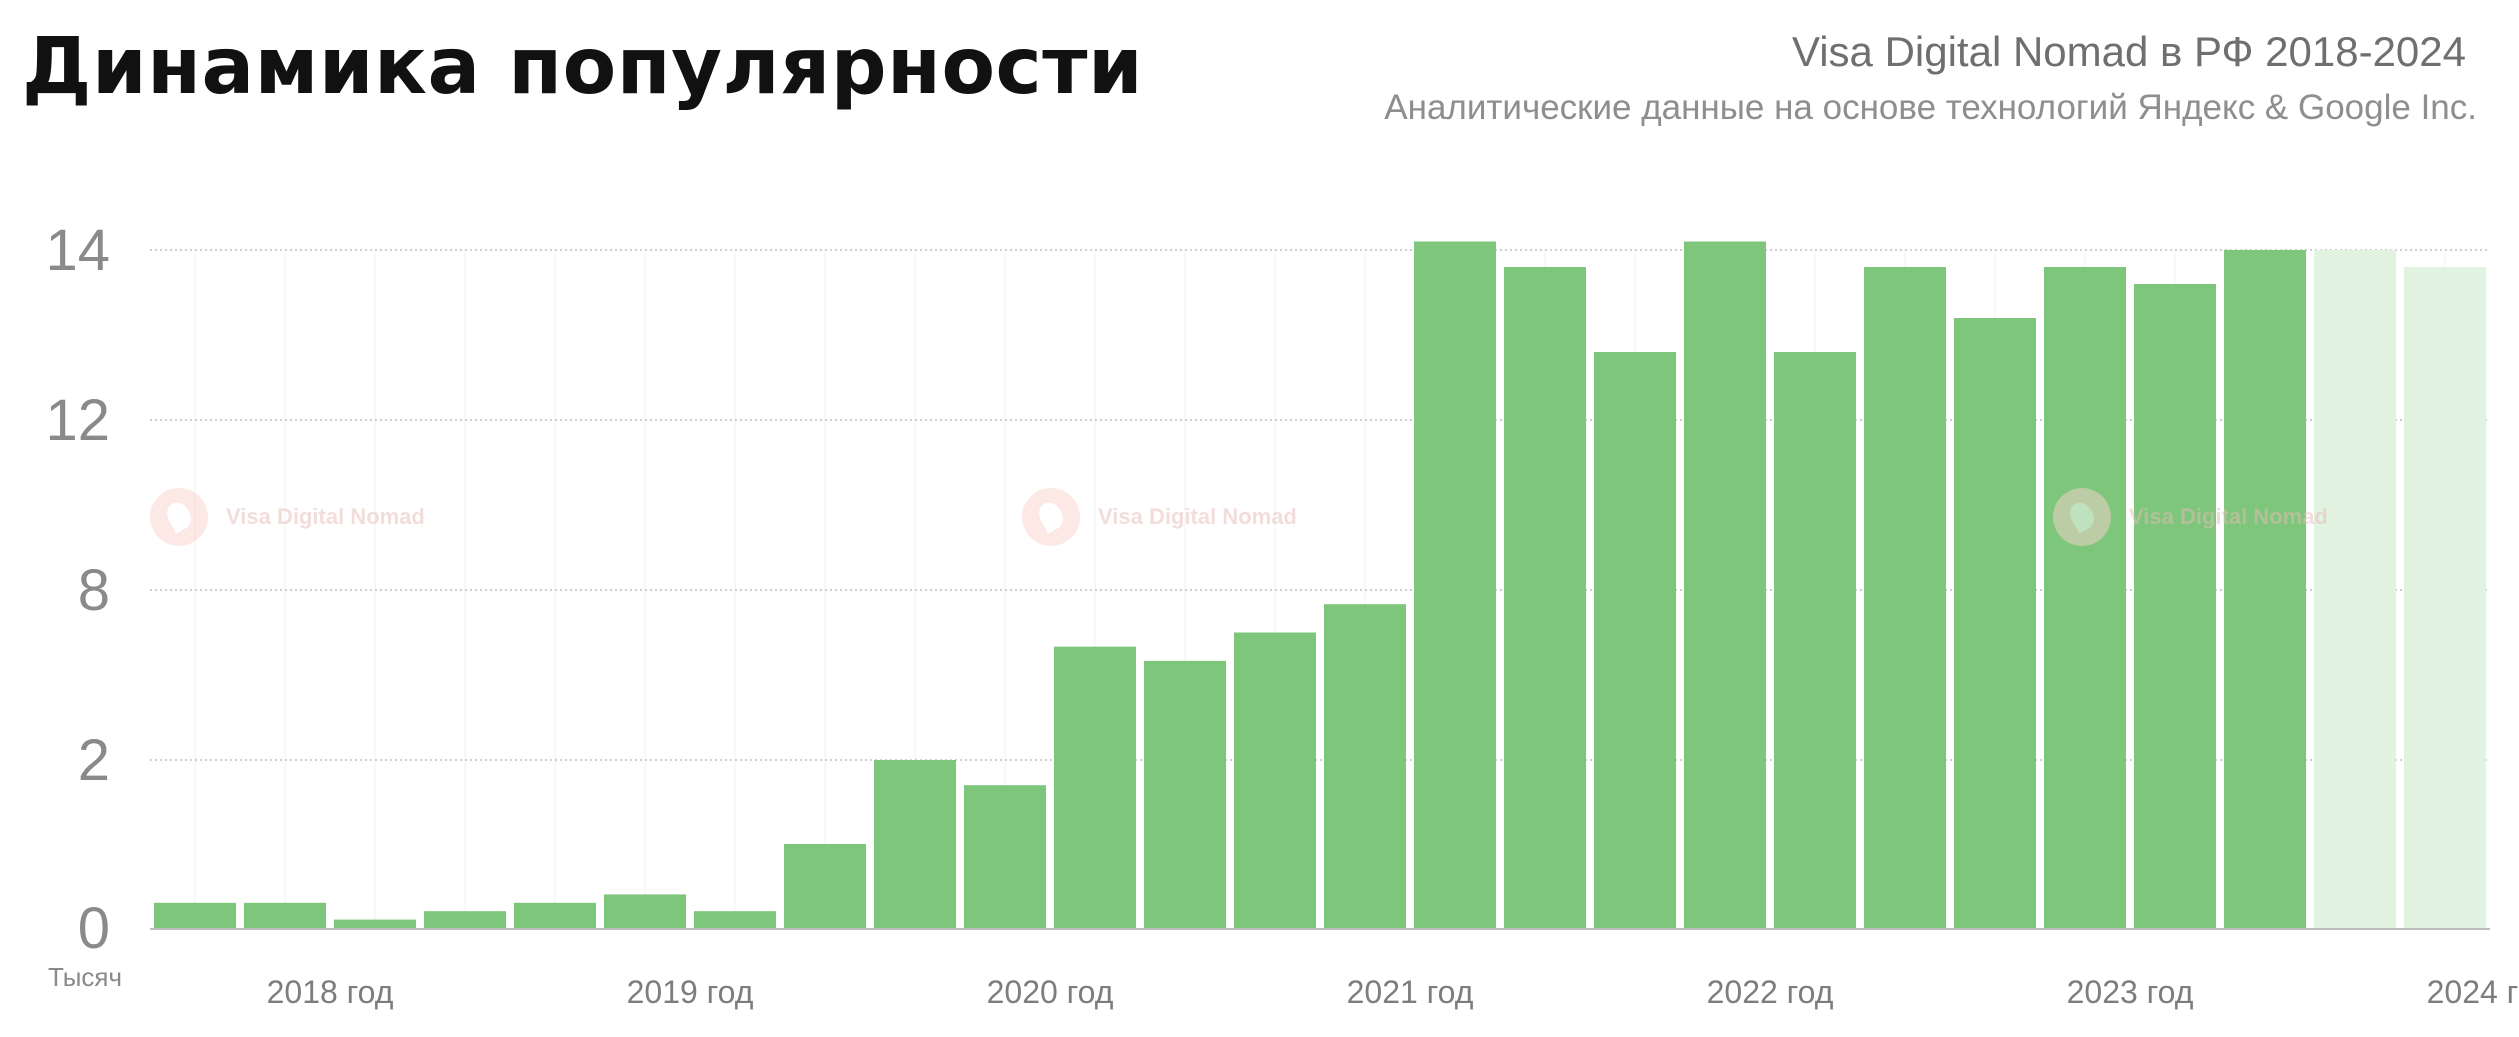 Image resolution: width=2519 pixels, height=1037 pixels. What do you see at coordinates (77, 420) in the screenshot?
I see `y-tick-label: 12` at bounding box center [77, 420].